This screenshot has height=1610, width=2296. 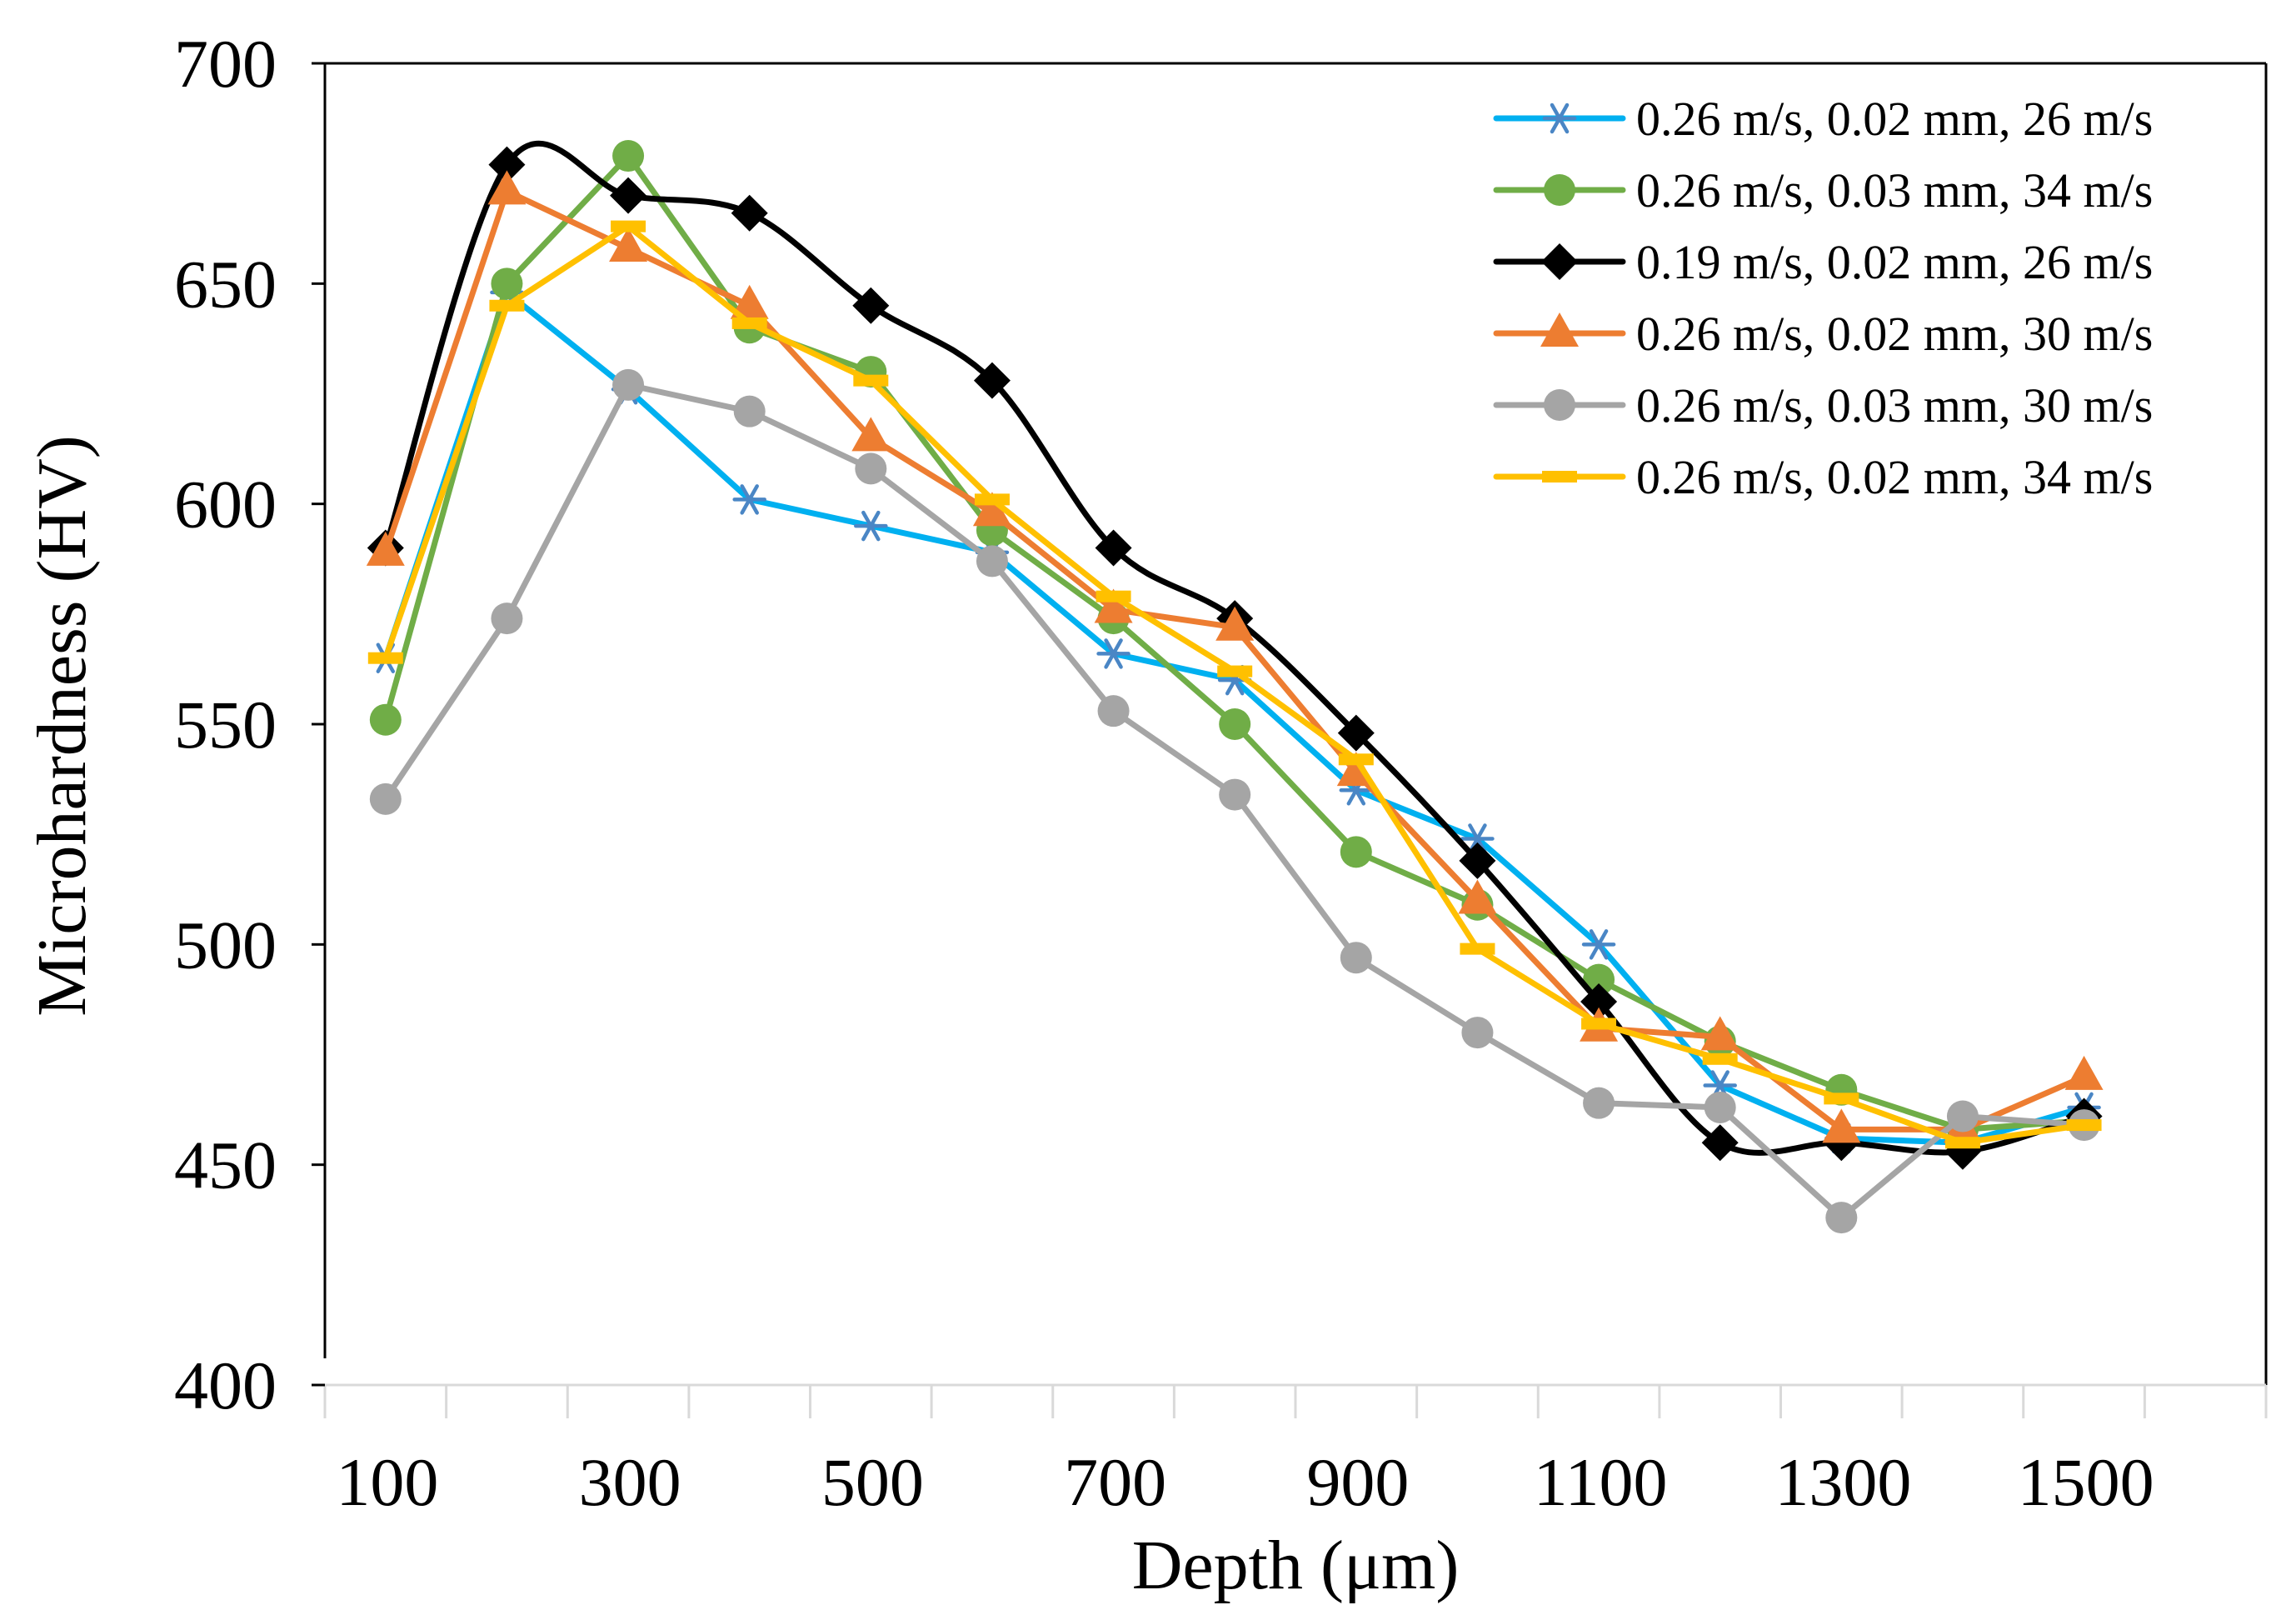 What do you see at coordinates (225, 1165) in the screenshot?
I see `y-tick-label: 450` at bounding box center [225, 1165].